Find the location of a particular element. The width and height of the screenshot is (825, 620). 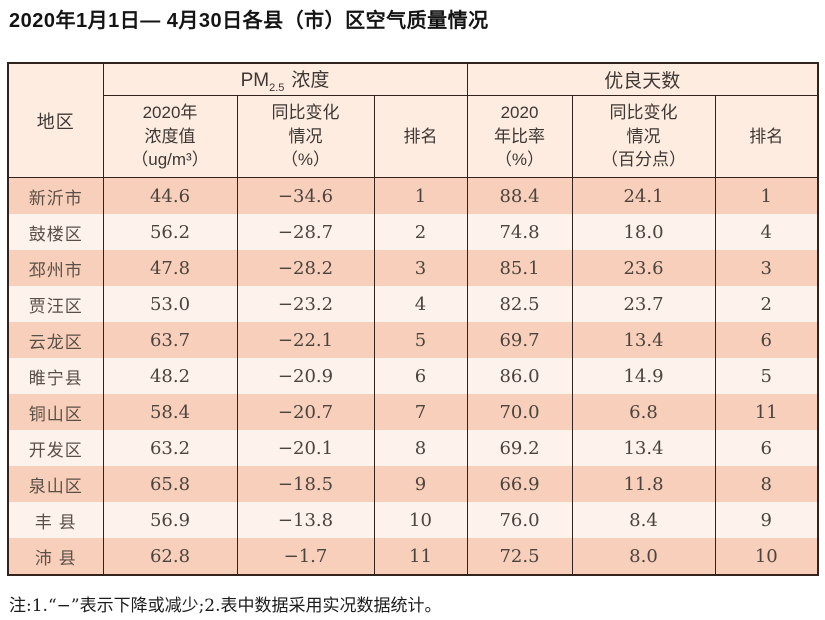

table-row: 开发区 63.2 −20.1 8 69.2 13.4 6 is located at coordinates (413, 448).